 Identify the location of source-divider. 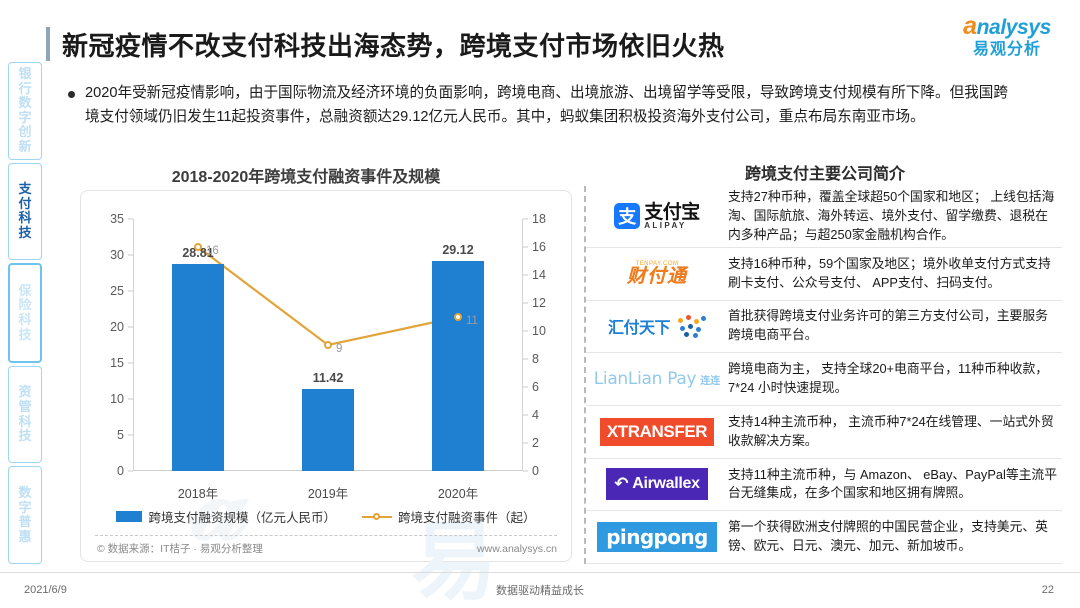
(326, 535).